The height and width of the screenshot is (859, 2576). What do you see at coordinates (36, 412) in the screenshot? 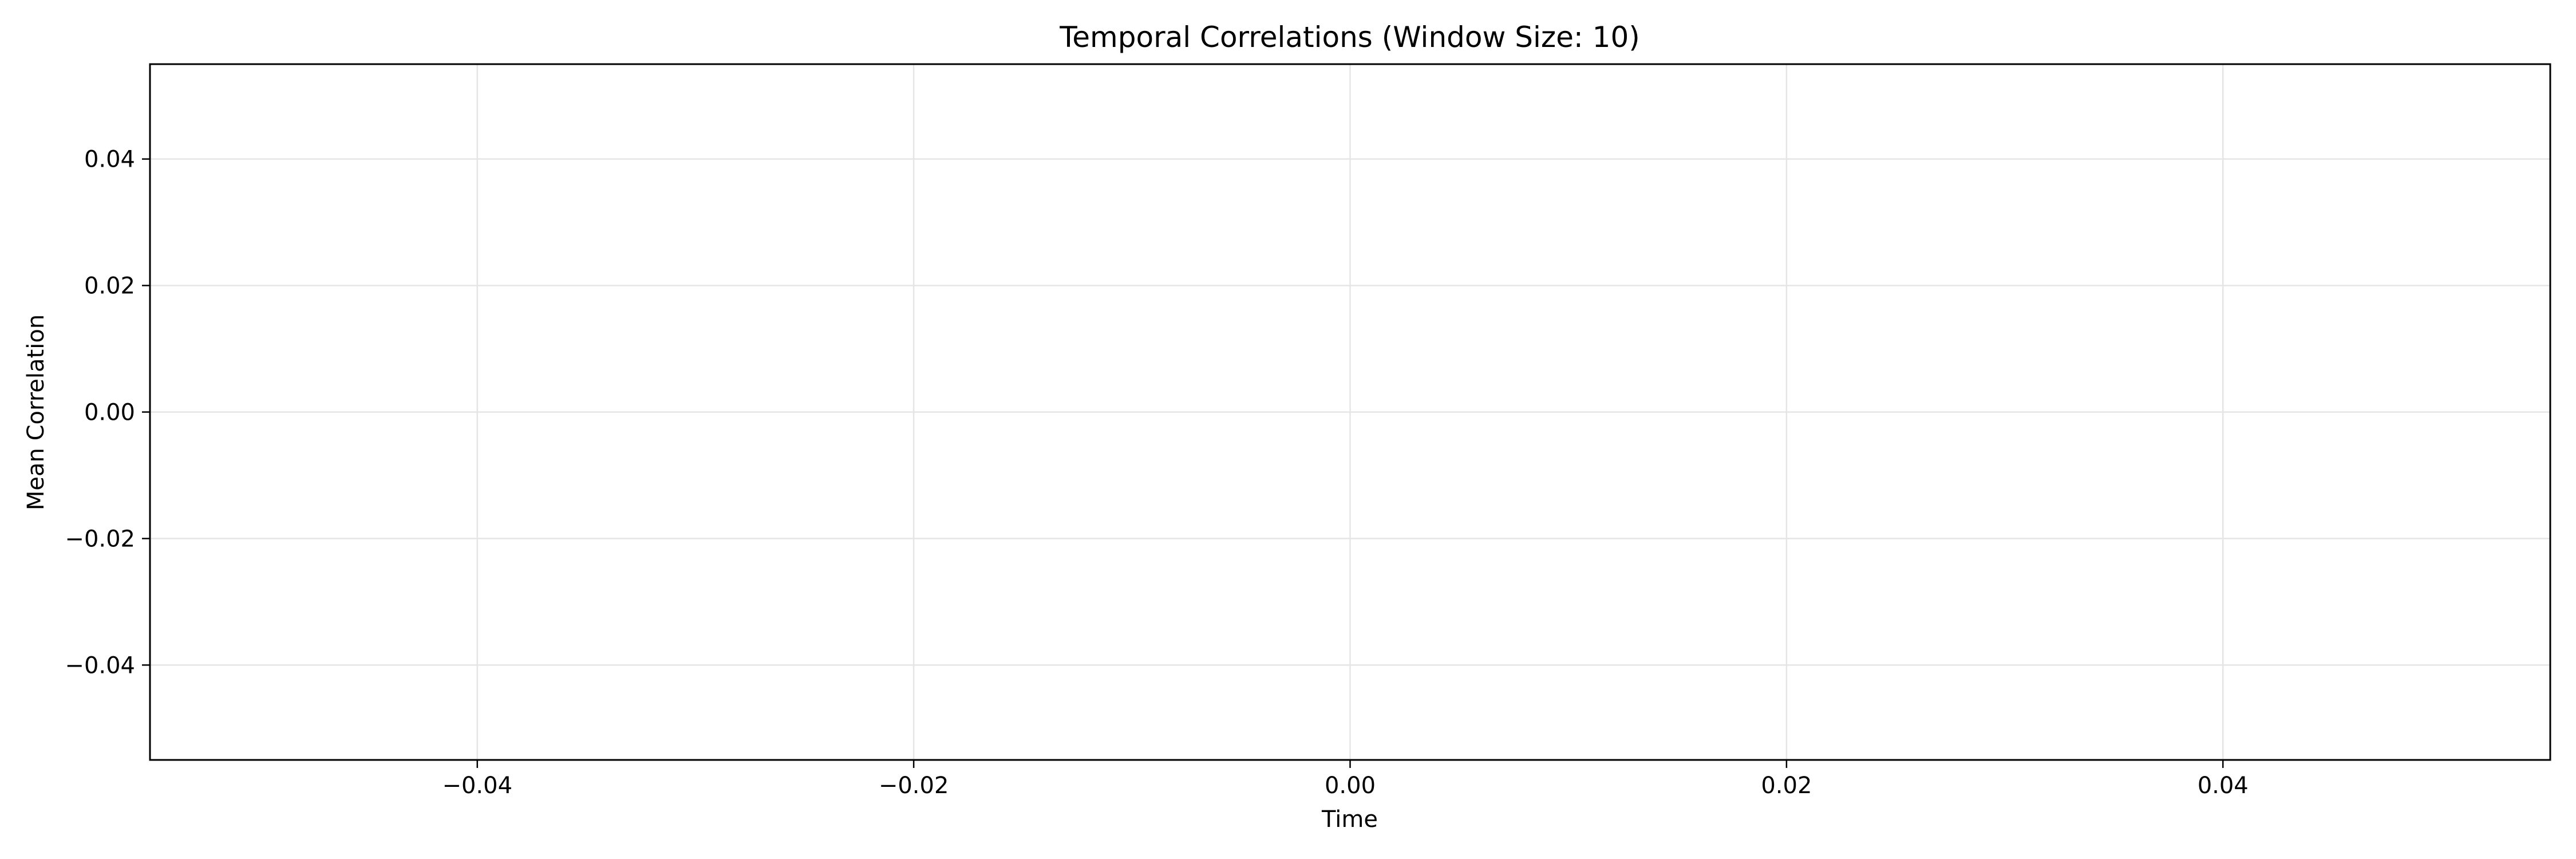
I see `y-axis-label: Mean Correlation` at bounding box center [36, 412].